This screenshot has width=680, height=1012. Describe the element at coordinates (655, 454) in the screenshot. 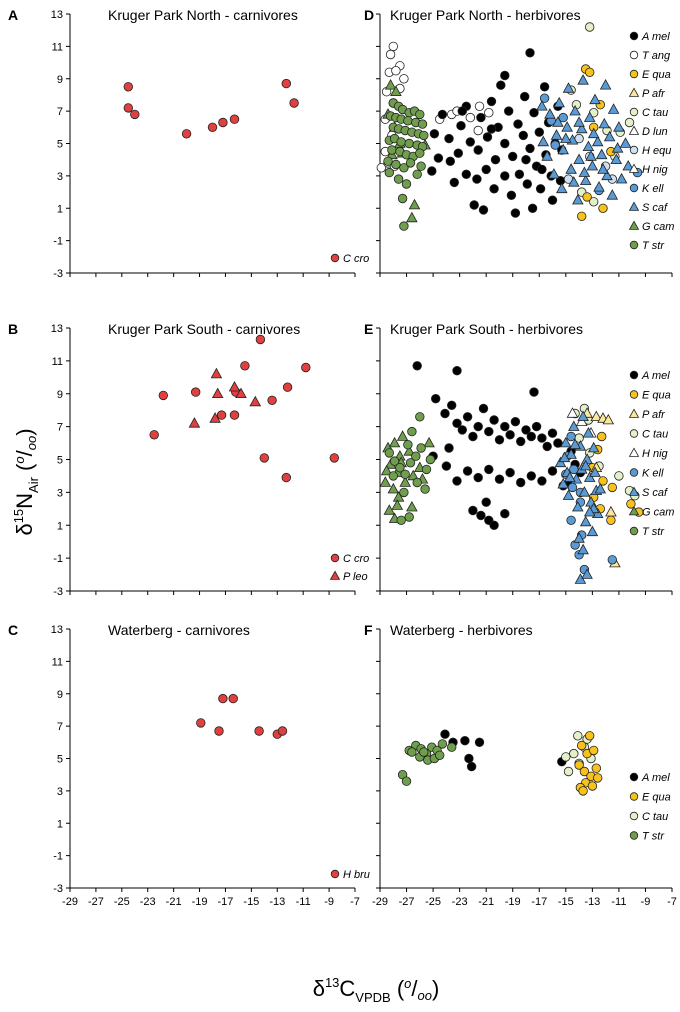

I see `legend-label: H nig` at that location.